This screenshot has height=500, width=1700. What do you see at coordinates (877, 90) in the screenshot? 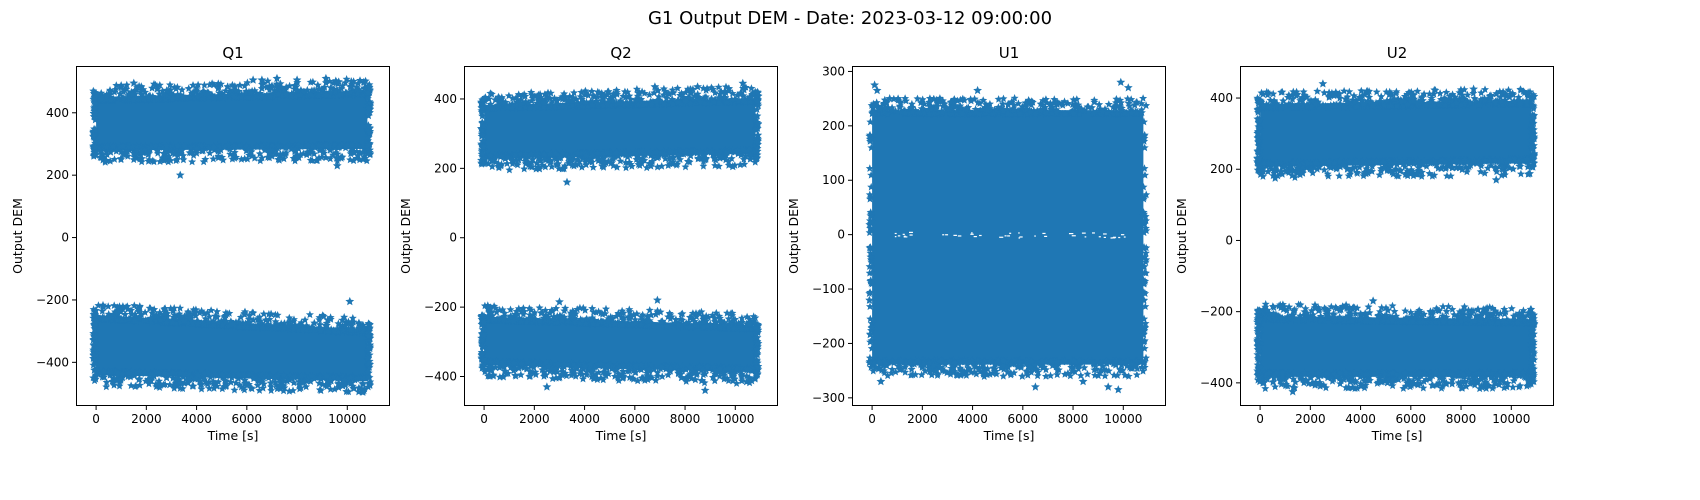
I see `outlier-point` at bounding box center [877, 90].